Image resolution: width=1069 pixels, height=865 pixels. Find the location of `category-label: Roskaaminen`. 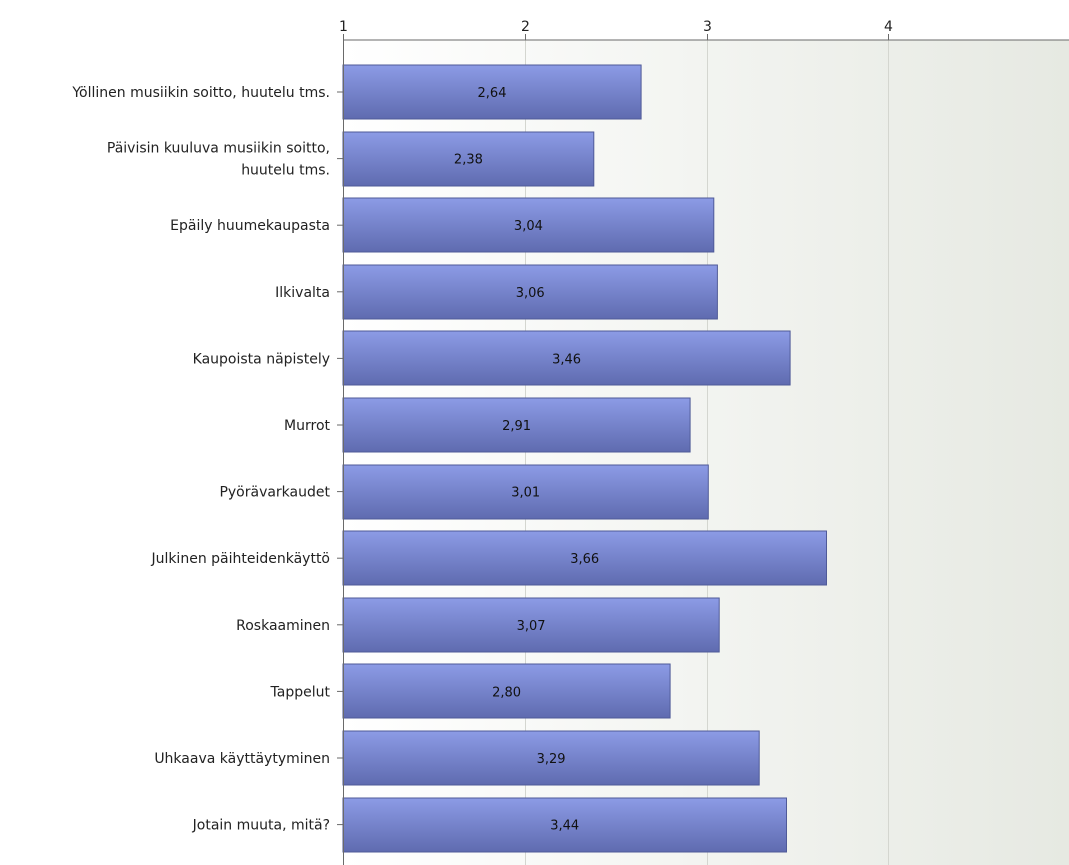

category-label: Roskaaminen is located at coordinates (283, 626).